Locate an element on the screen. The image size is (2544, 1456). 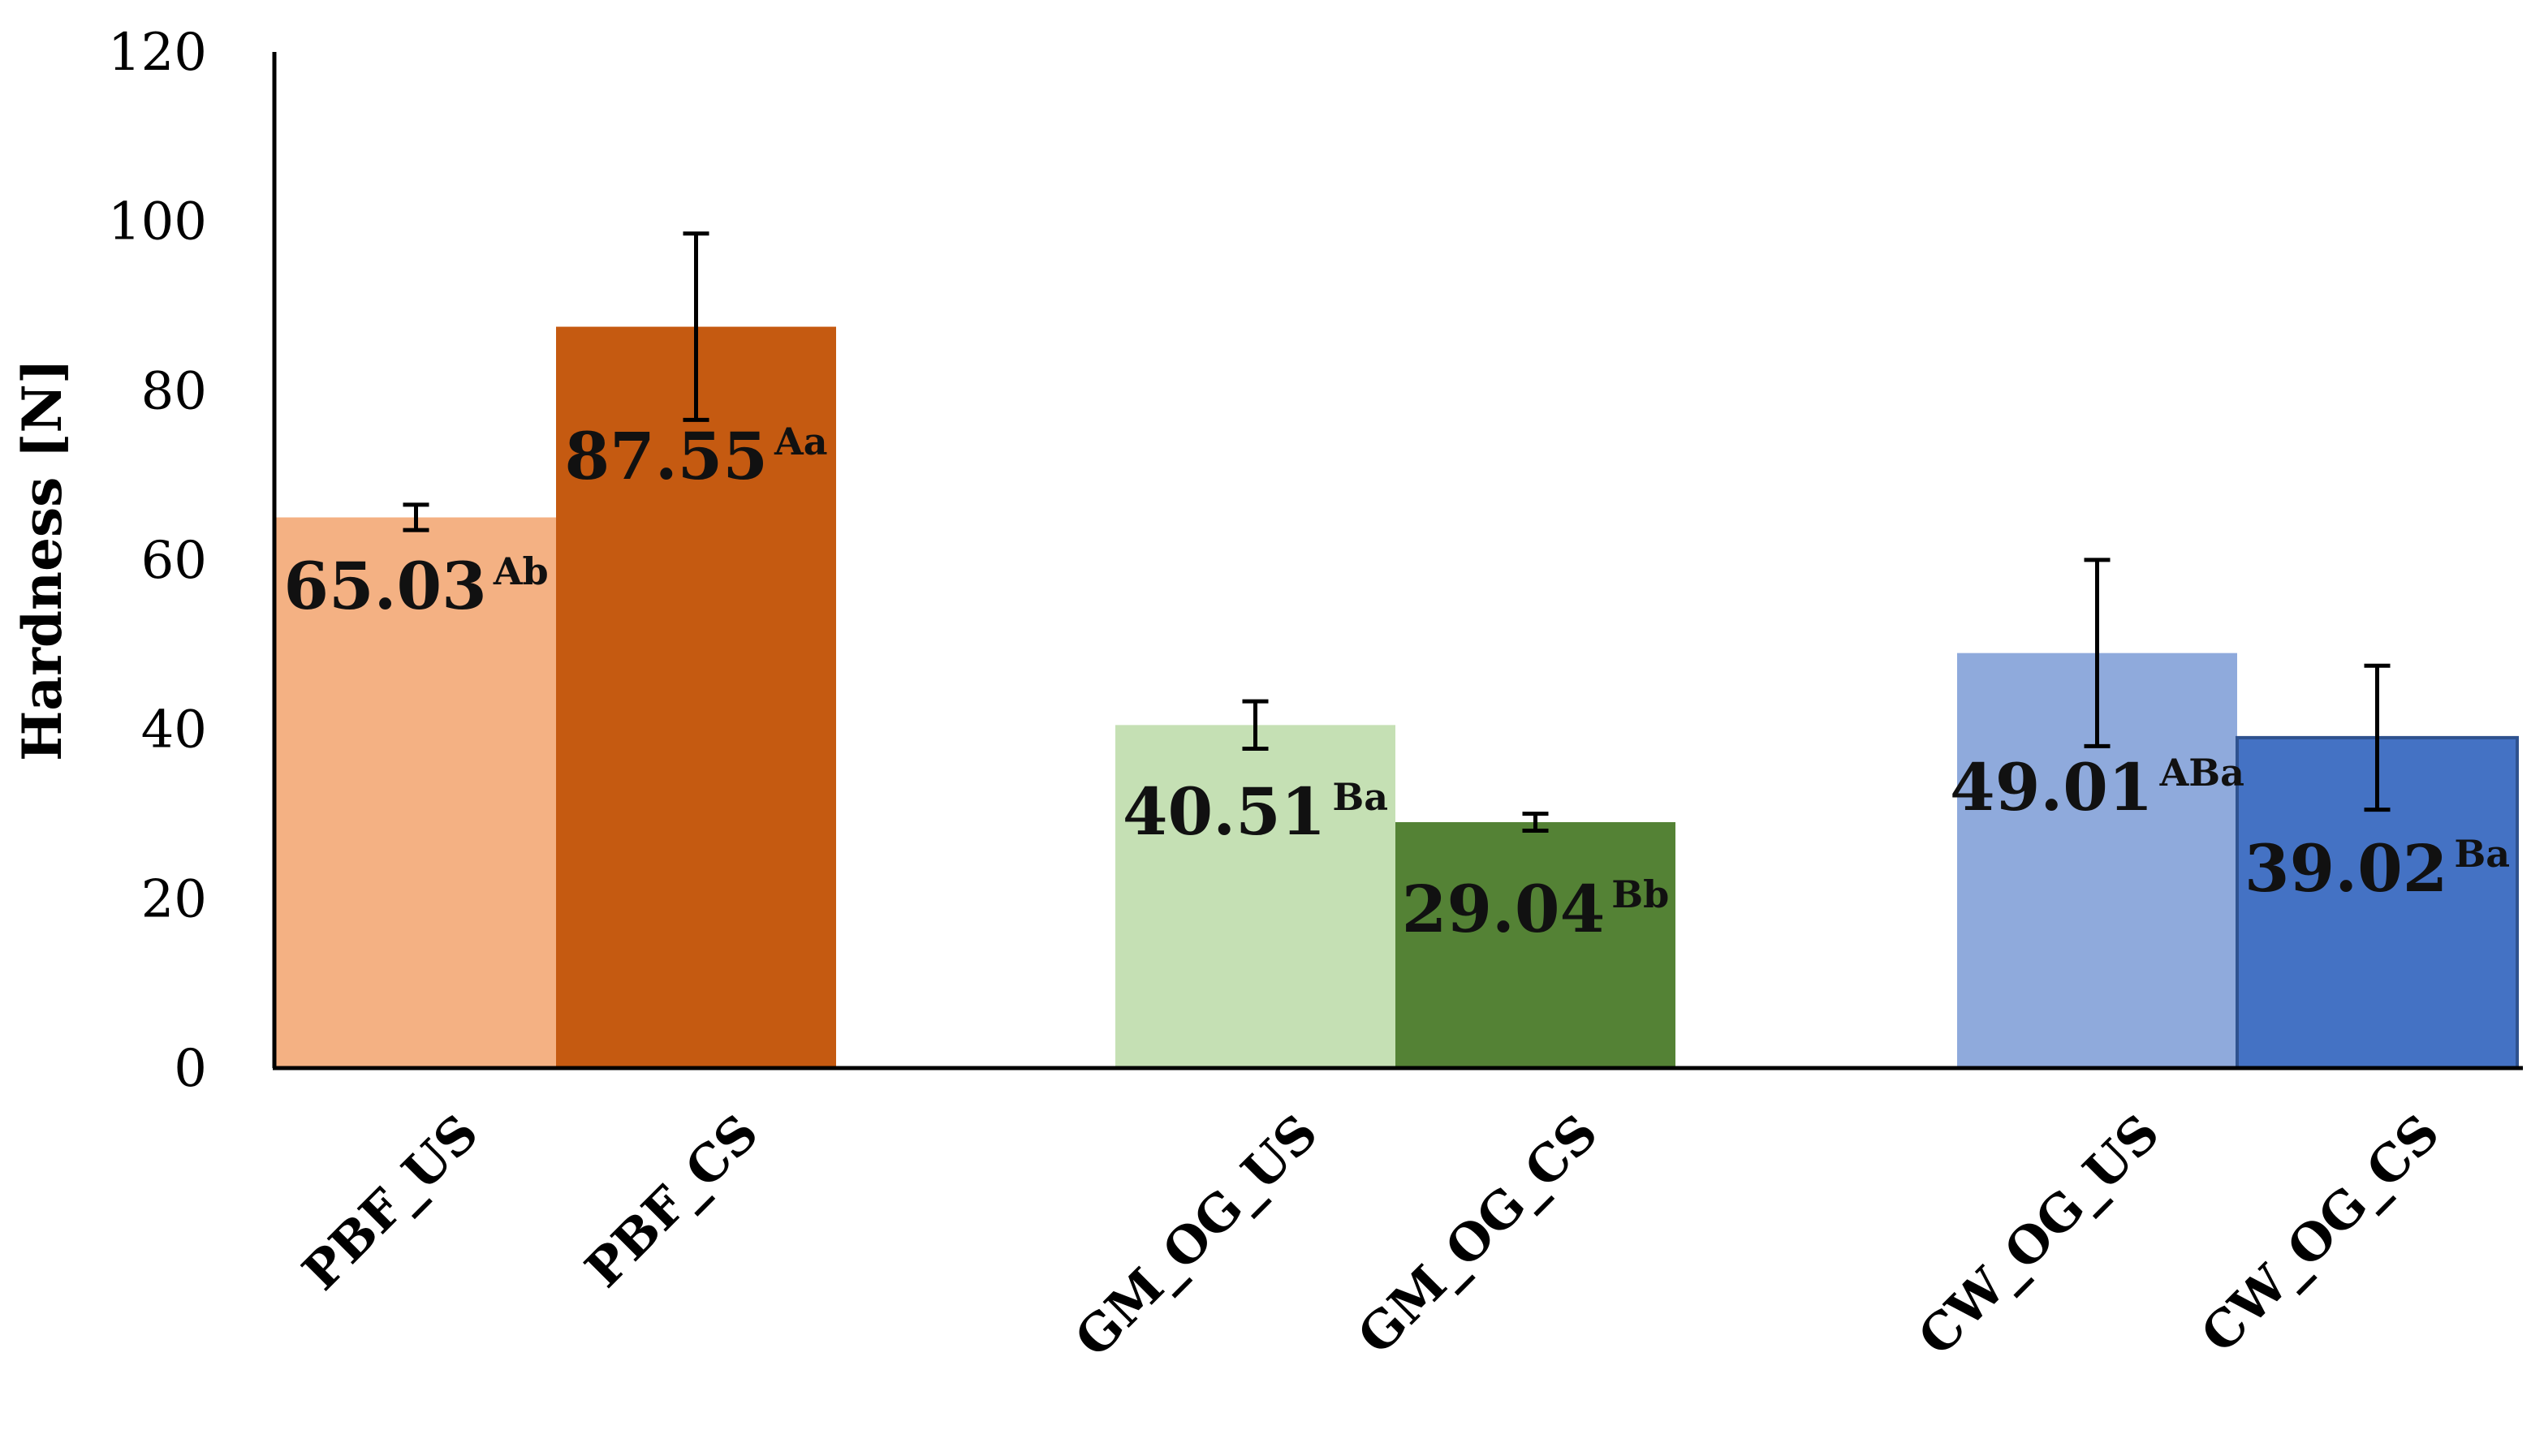
bar-pbf-us is located at coordinates (416, 793).